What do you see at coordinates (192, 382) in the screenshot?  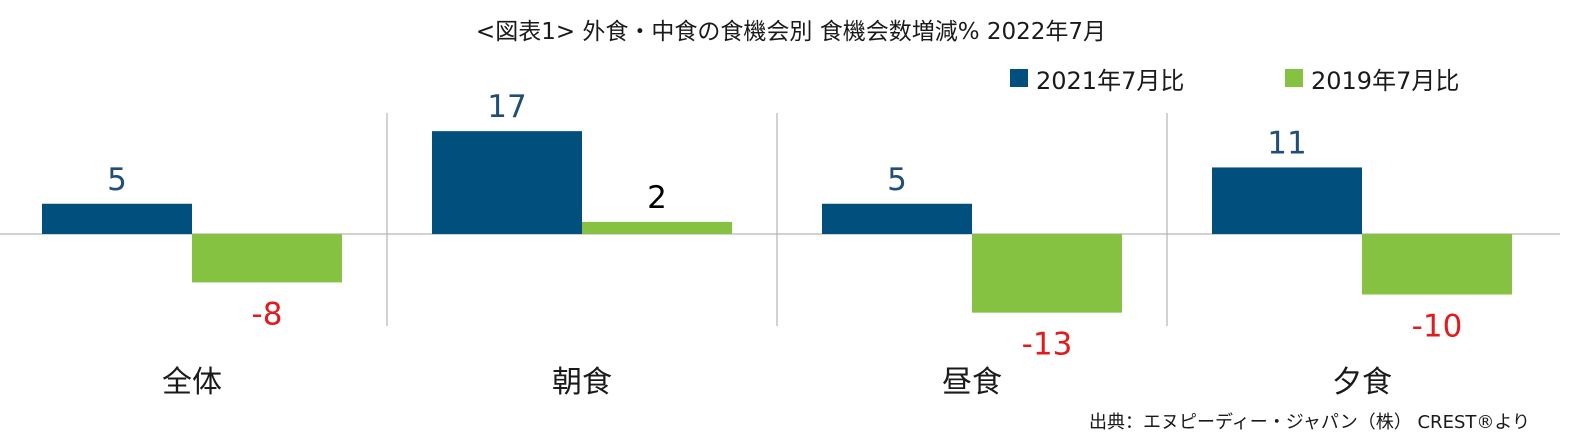 I see `category-label-0: 全体` at bounding box center [192, 382].